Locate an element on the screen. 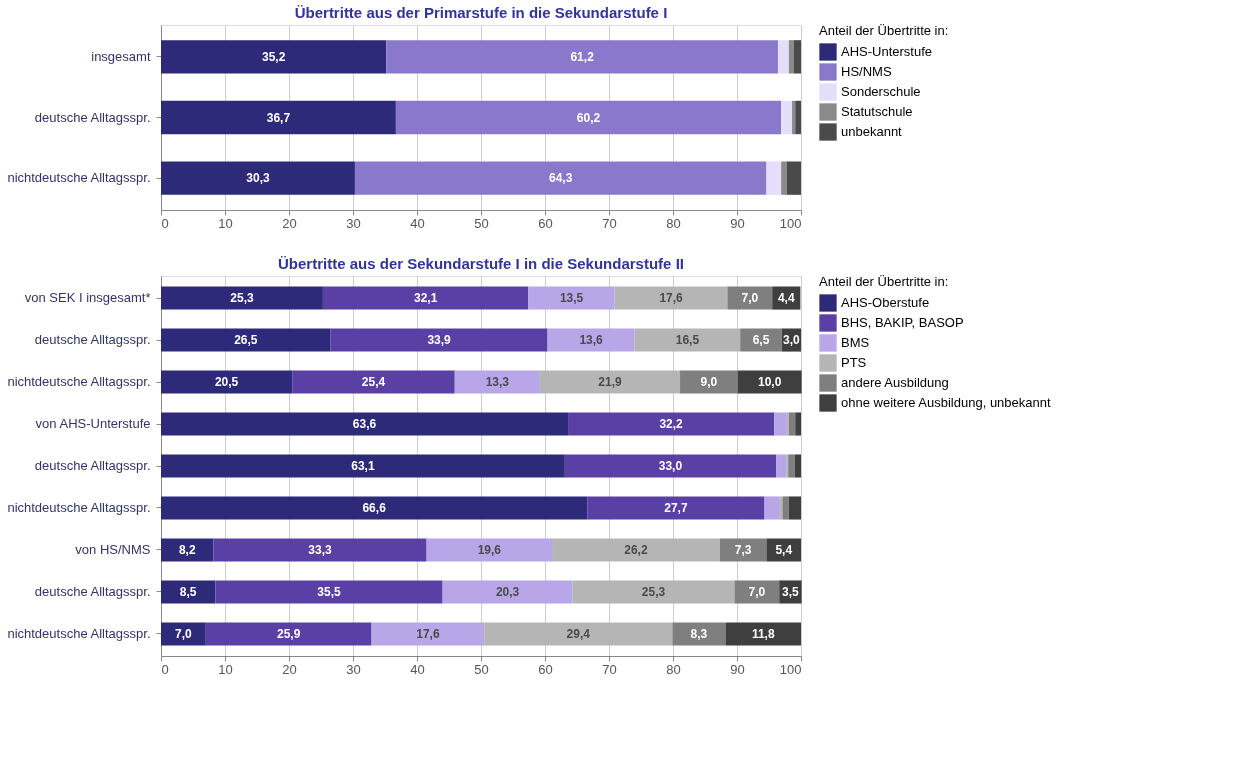 This screenshot has width=1252, height=764. data-label: 16,5 is located at coordinates (687, 340).